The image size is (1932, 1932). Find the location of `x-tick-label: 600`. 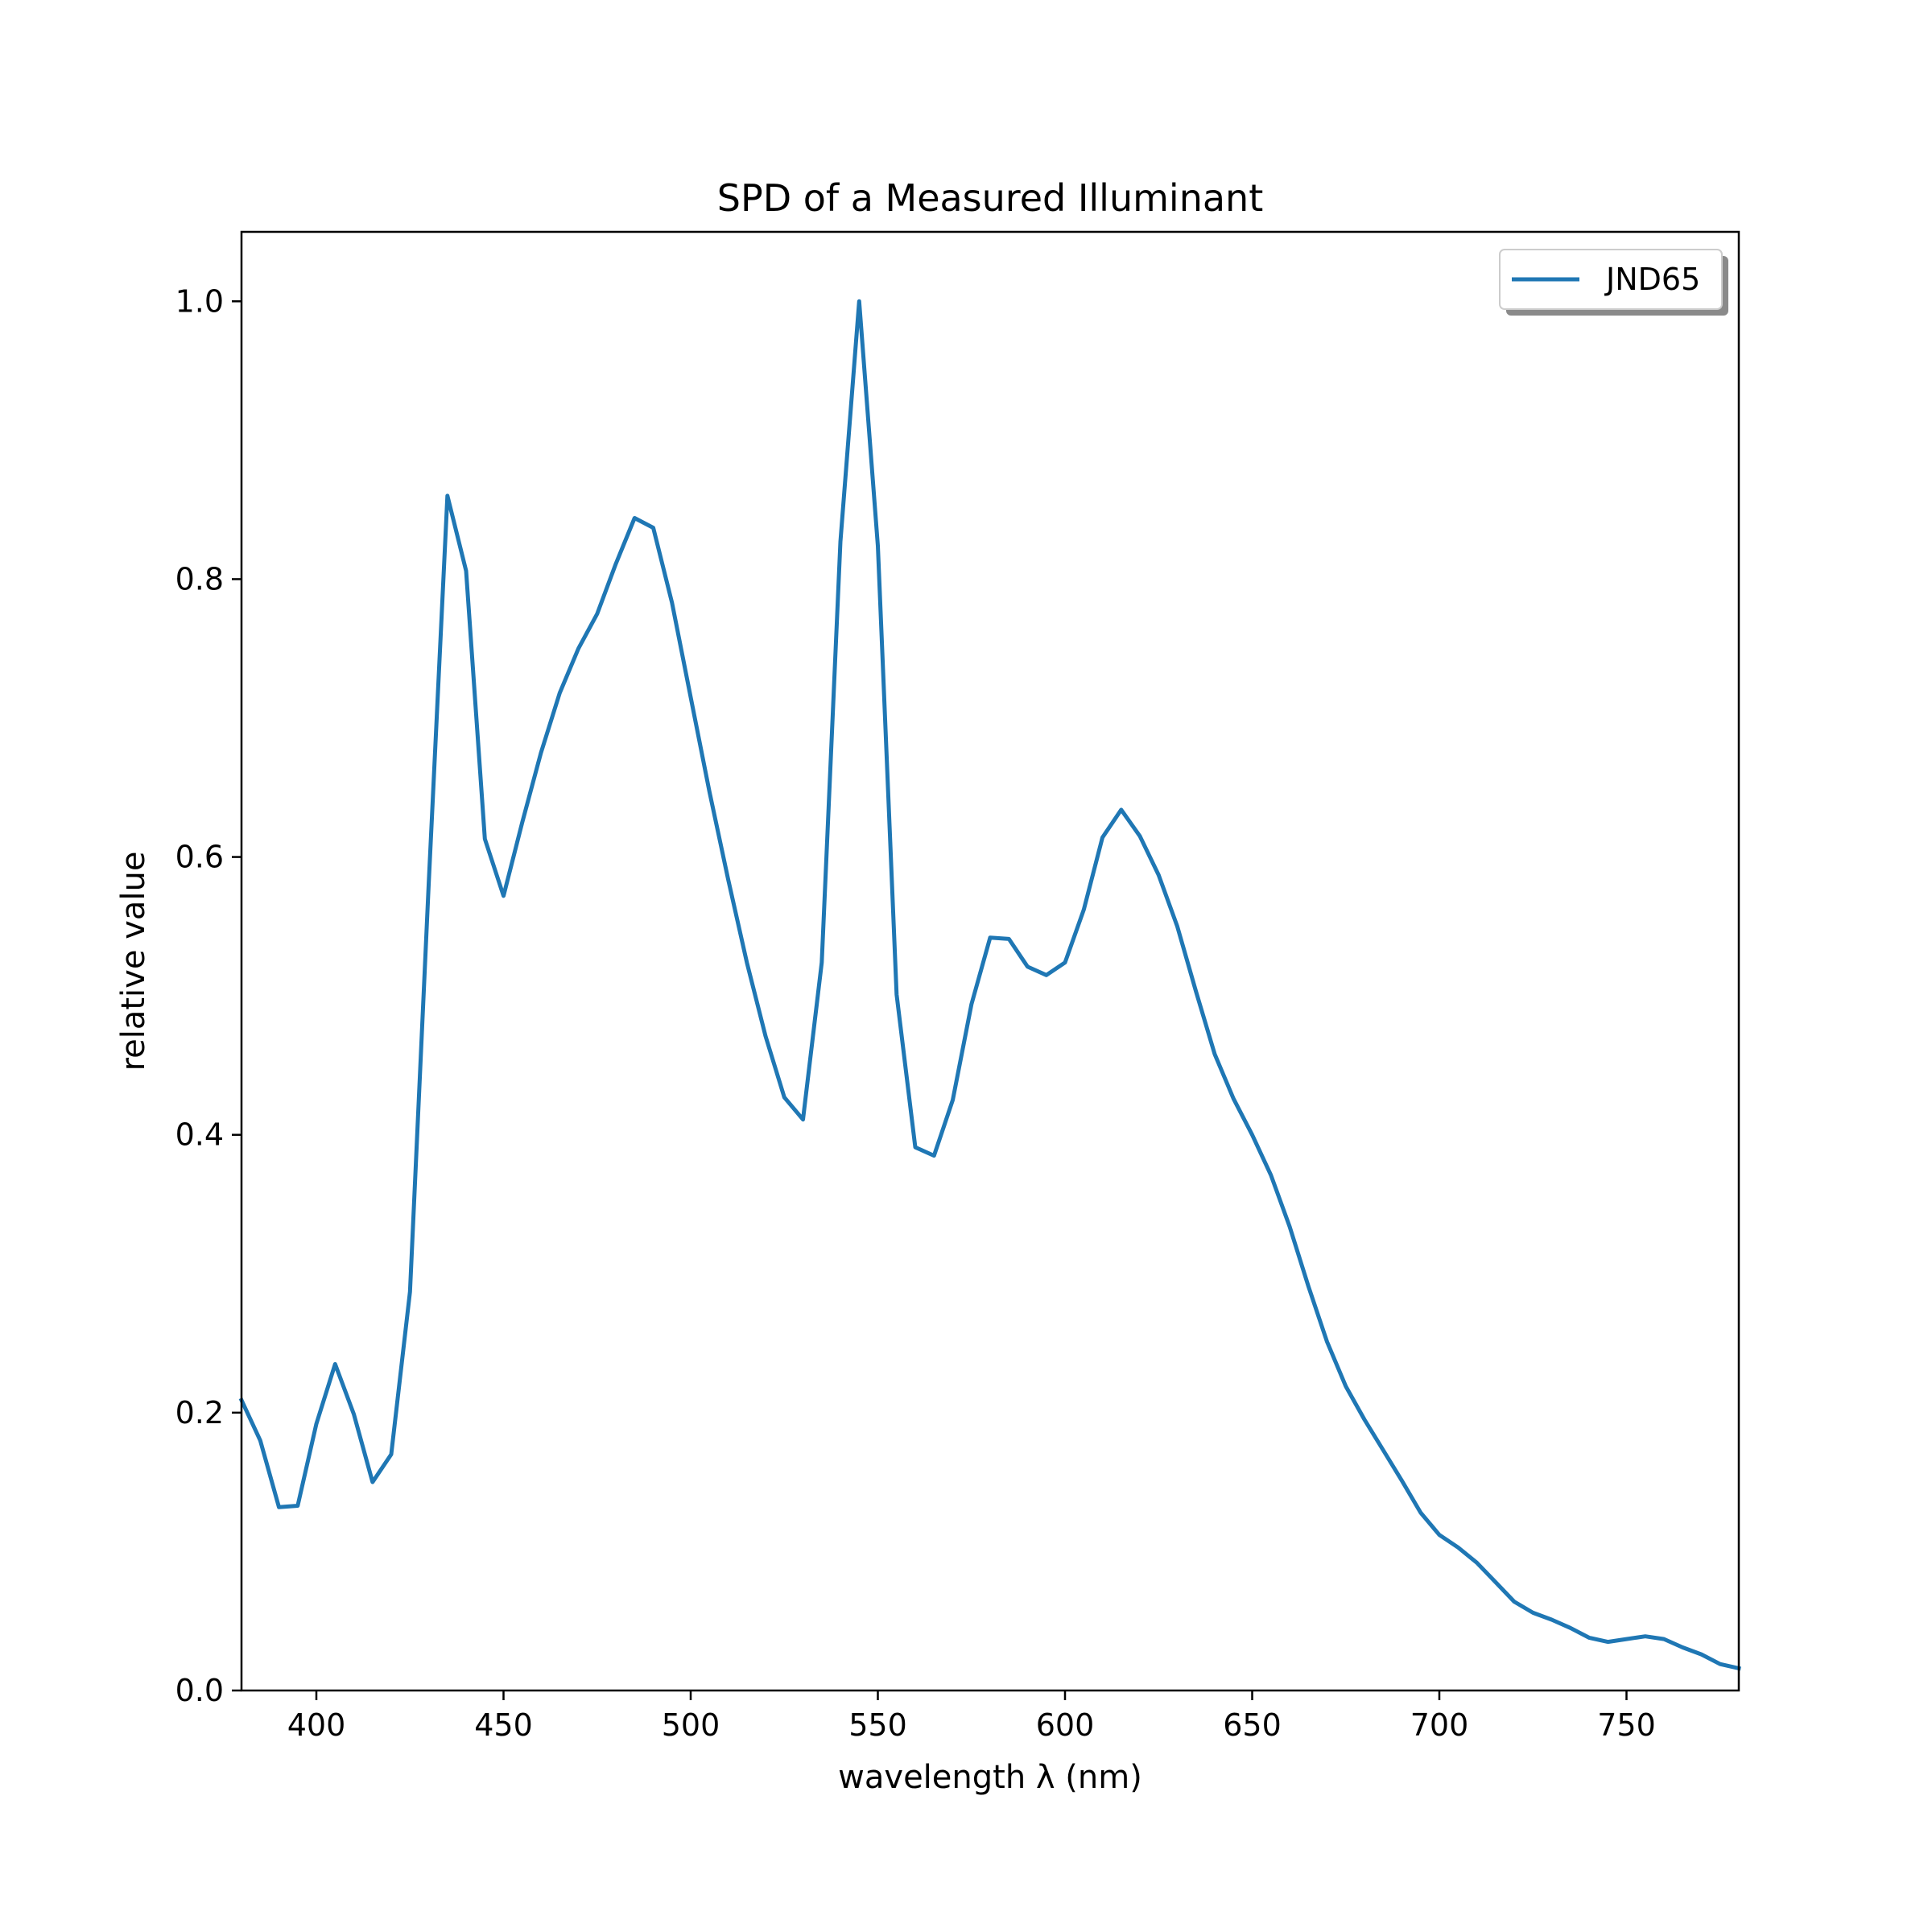

x-tick-label: 600 is located at coordinates (1065, 1725).